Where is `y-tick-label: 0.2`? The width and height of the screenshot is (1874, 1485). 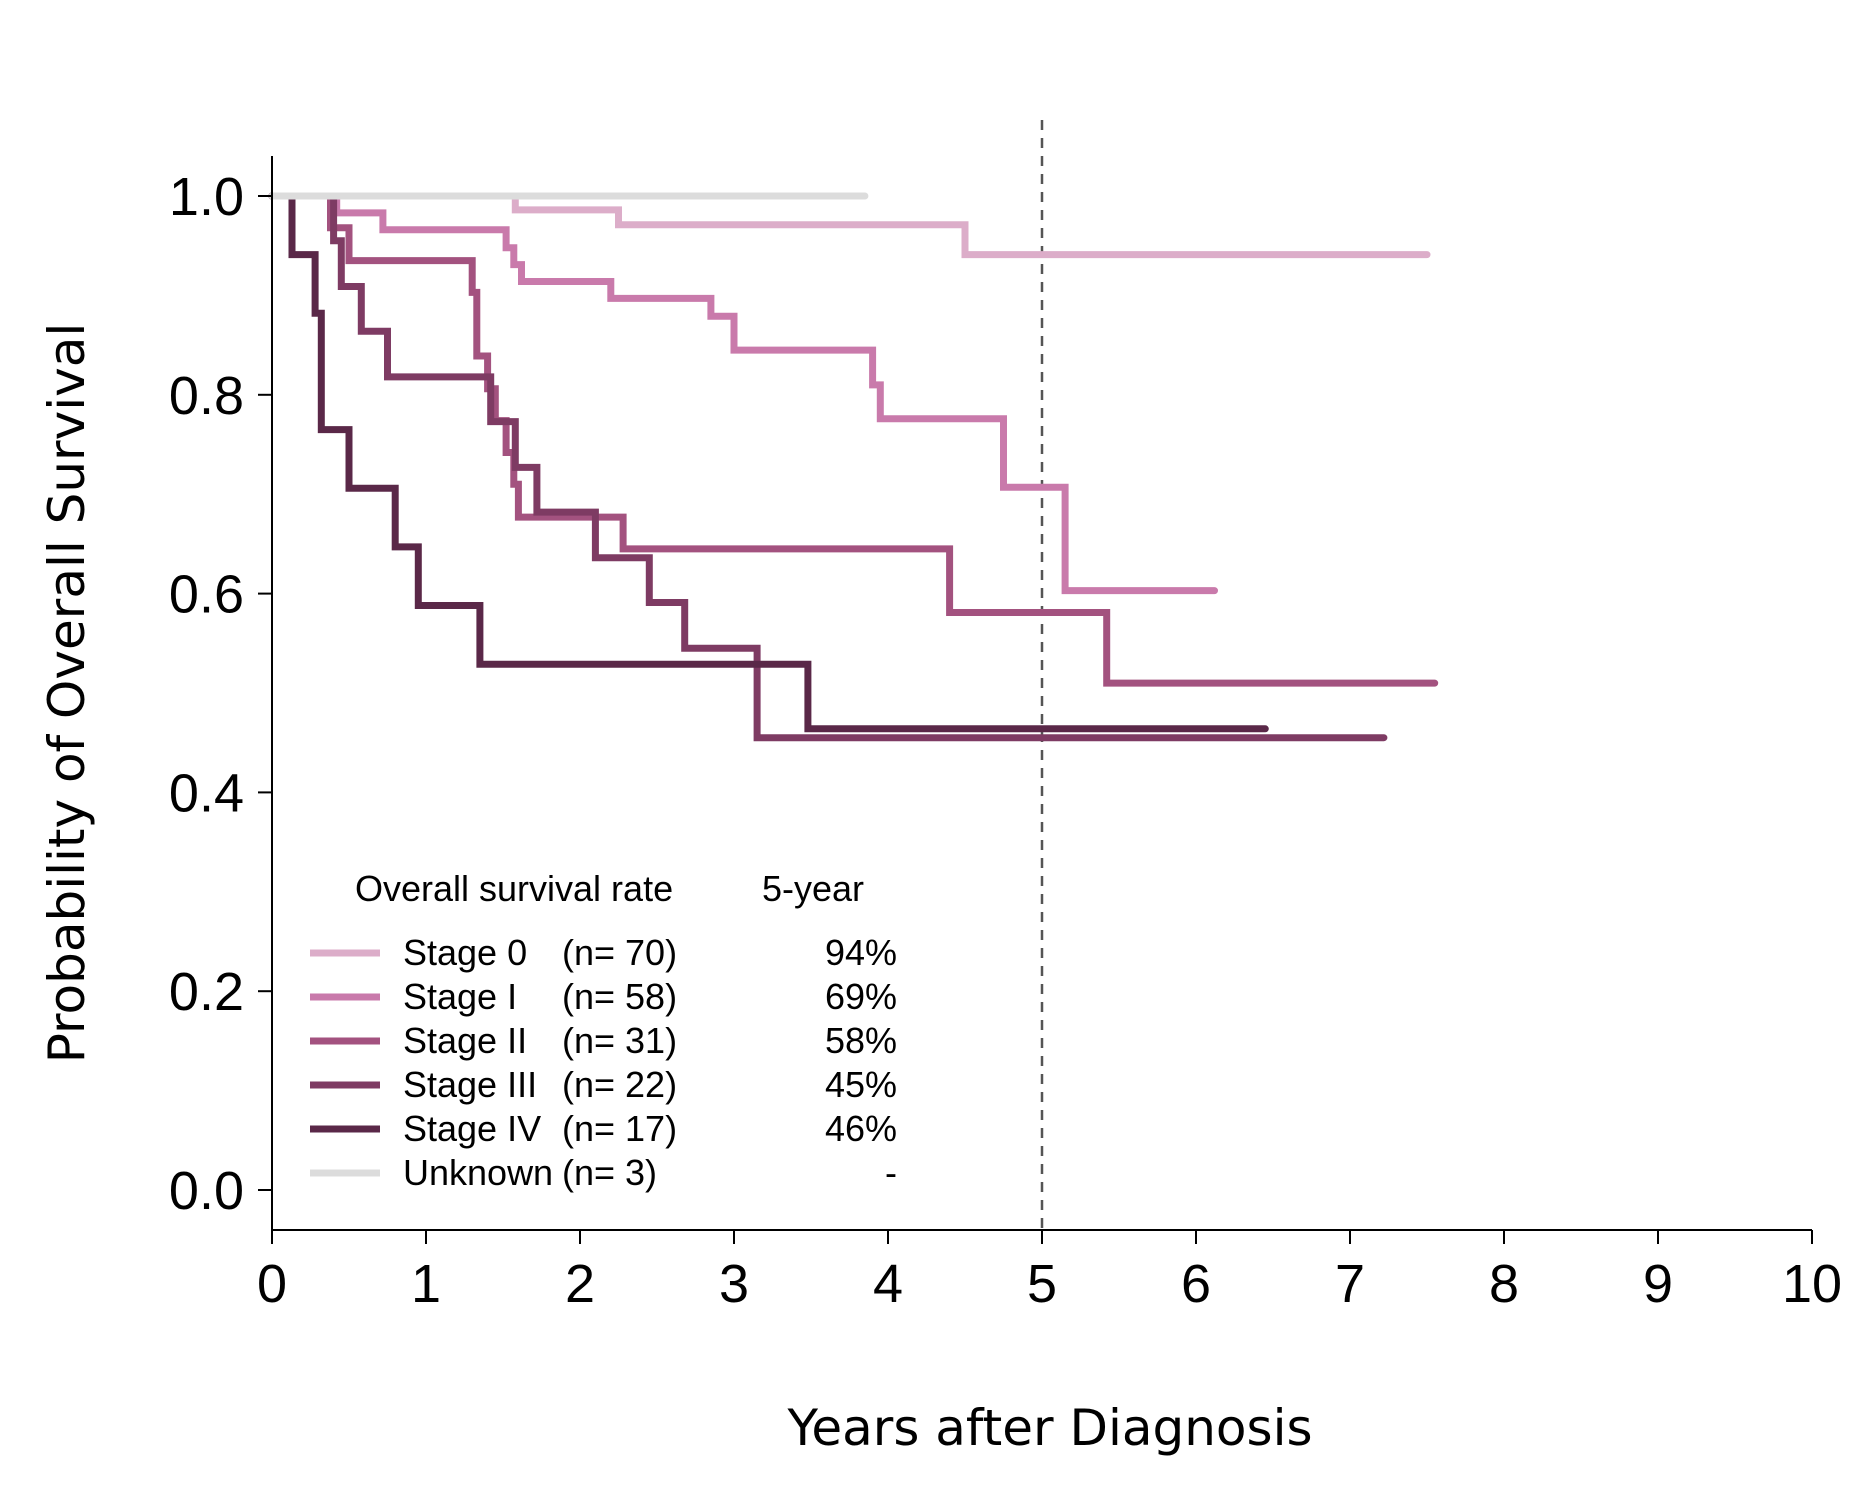 y-tick-label: 0.2 is located at coordinates (206, 992).